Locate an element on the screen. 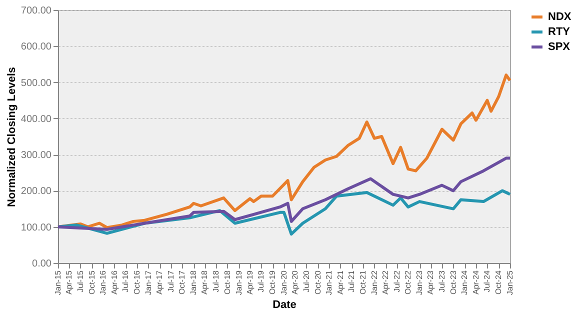 This screenshot has width=577, height=315. y-tick-label: 0.00 is located at coordinates (42, 264).